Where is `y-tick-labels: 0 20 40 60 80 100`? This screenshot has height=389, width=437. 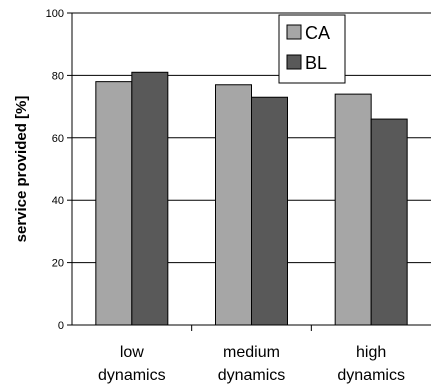
y-tick-labels: 0 20 40 60 80 100 is located at coordinates (55, 170).